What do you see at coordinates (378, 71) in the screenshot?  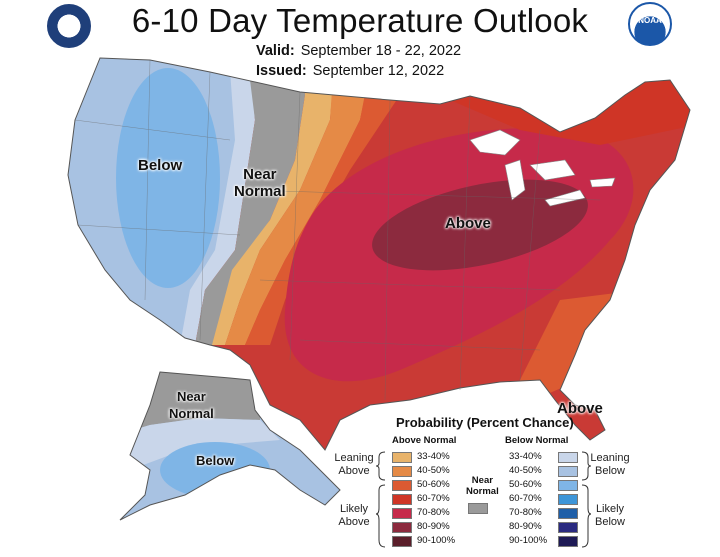 I see `issued-value: September 12, 2022` at bounding box center [378, 71].